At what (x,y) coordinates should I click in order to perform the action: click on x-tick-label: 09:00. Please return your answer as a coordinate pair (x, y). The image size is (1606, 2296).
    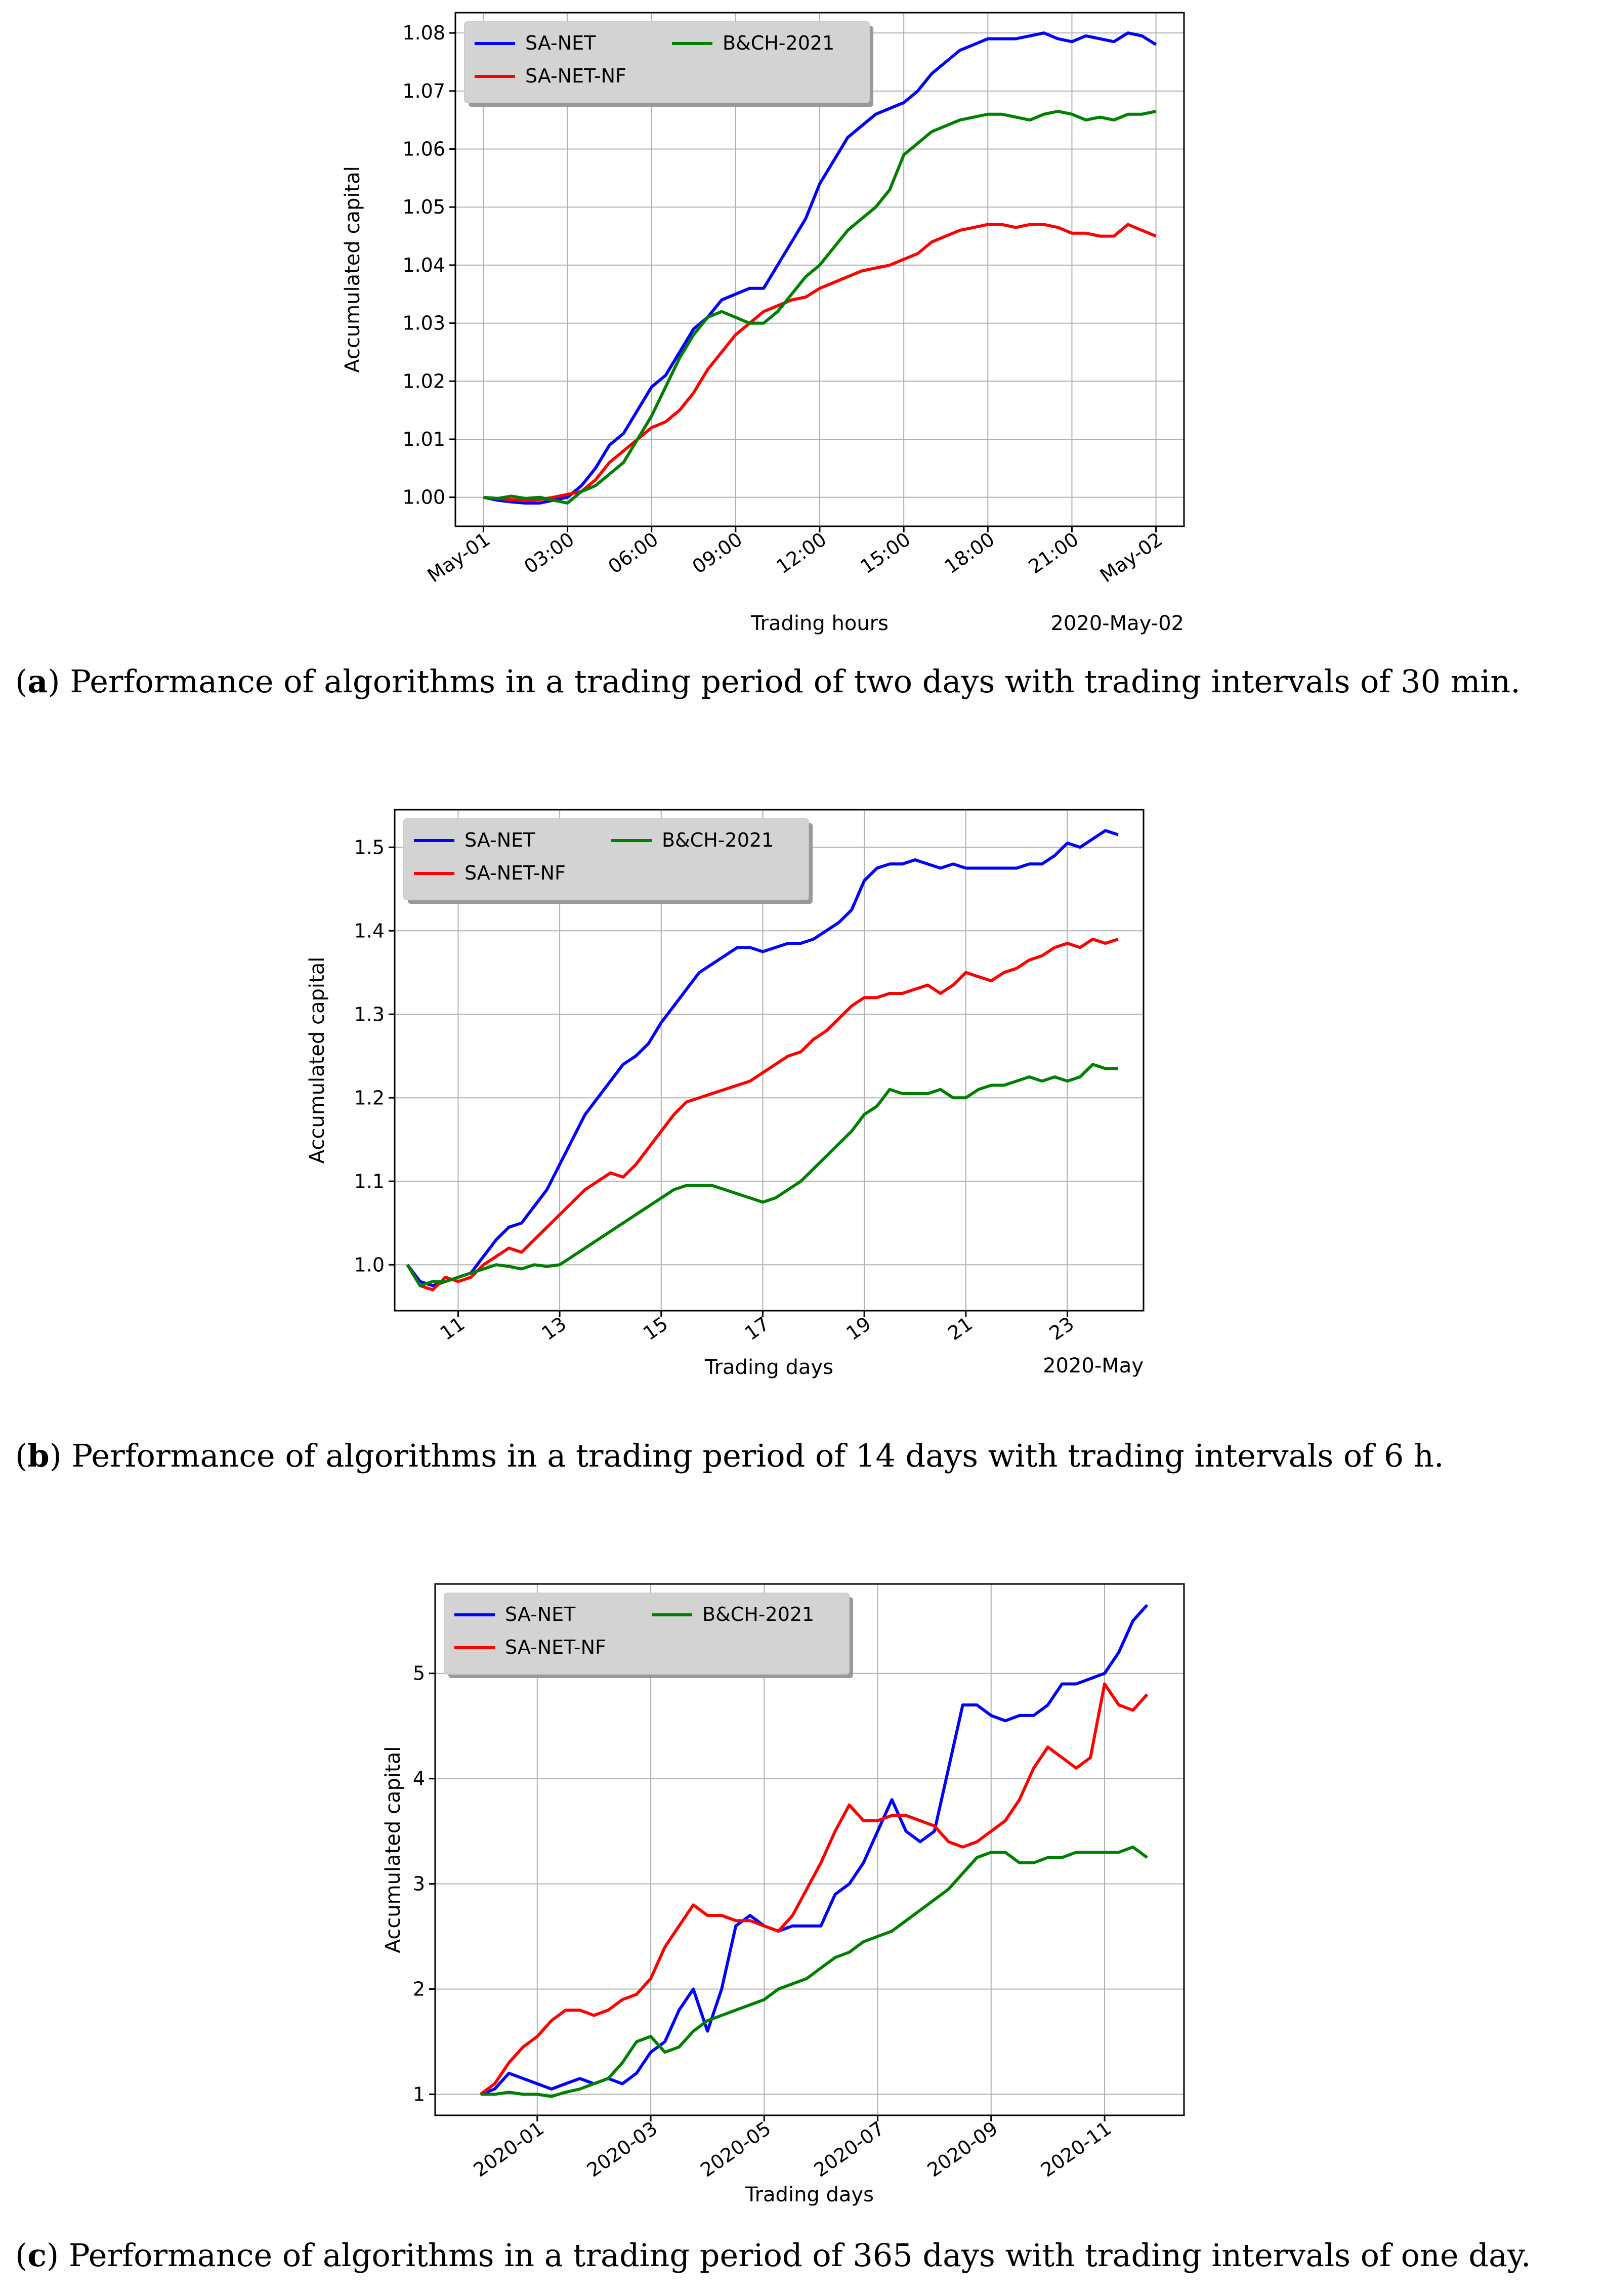
    Looking at the image, I should click on (717, 553).